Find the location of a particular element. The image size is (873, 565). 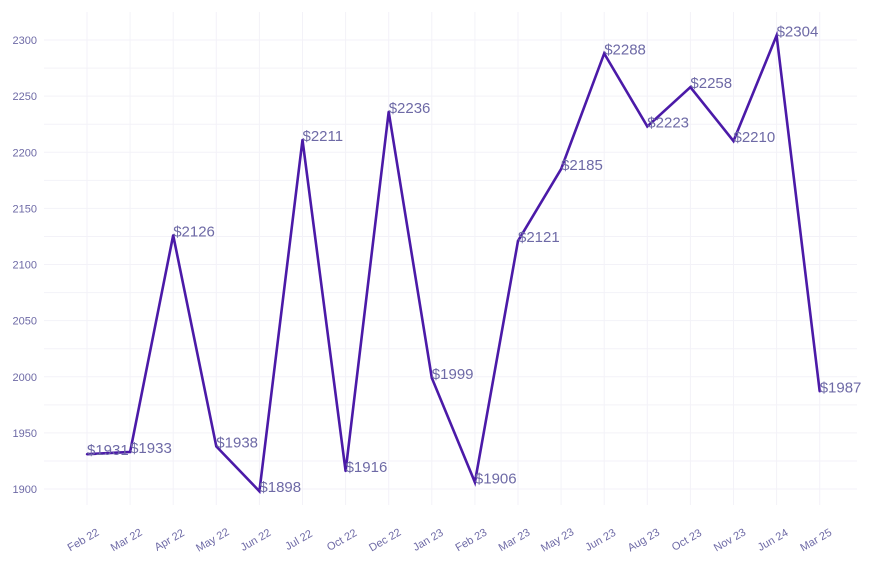

y-tick-label: 2150 is located at coordinates (25, 209).